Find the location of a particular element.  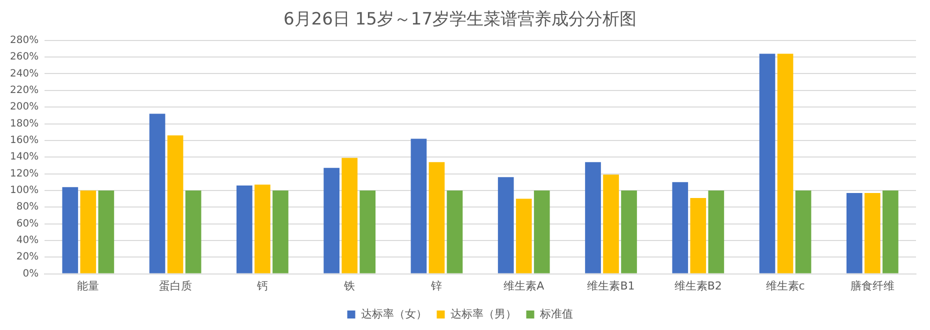

x-tick-label: 维生素B2 is located at coordinates (698, 285).